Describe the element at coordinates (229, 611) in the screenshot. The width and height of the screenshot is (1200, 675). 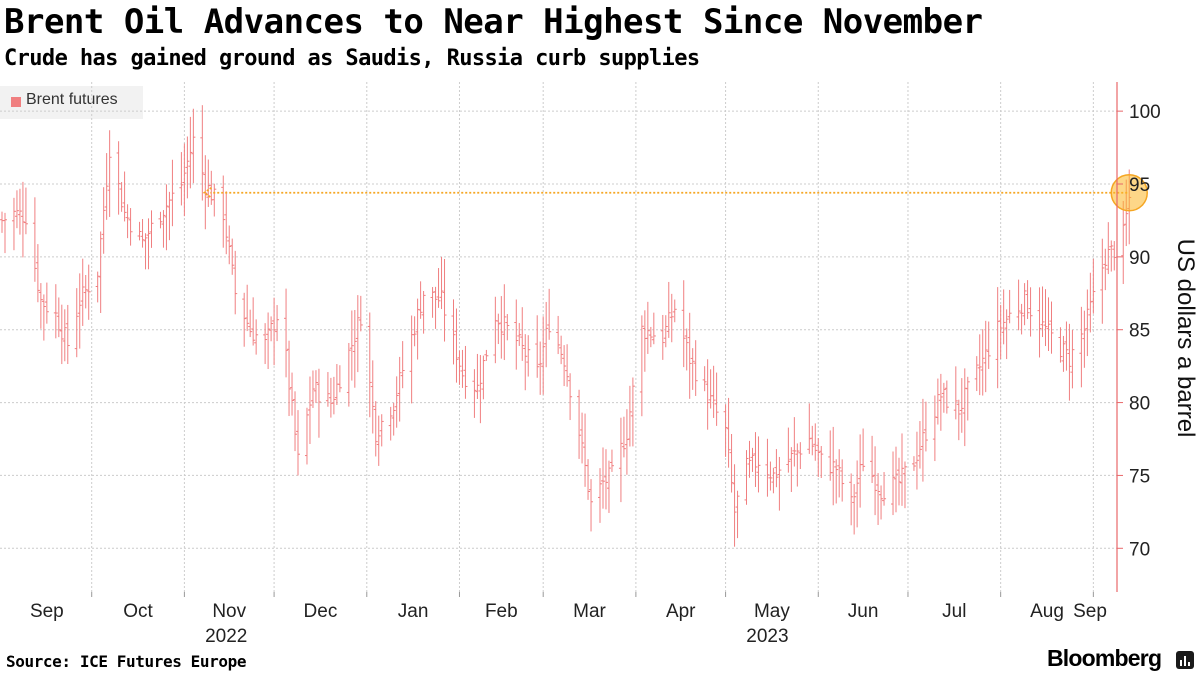
I see `x-tick-label: Nov` at that location.